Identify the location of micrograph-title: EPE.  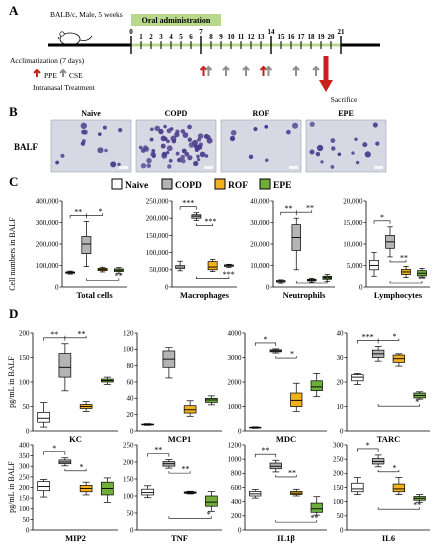
(346, 113).